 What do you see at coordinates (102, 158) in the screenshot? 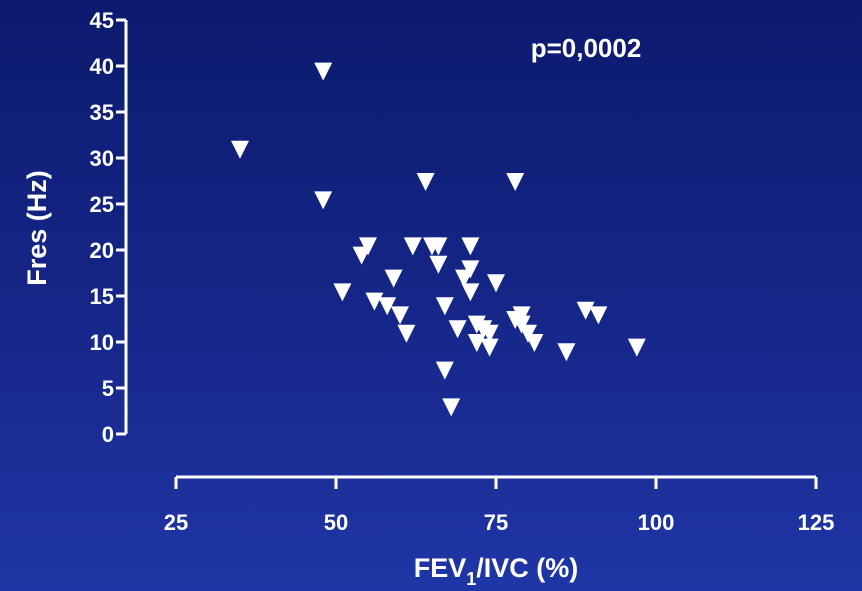
I see `y-tick-label: 30` at bounding box center [102, 158].